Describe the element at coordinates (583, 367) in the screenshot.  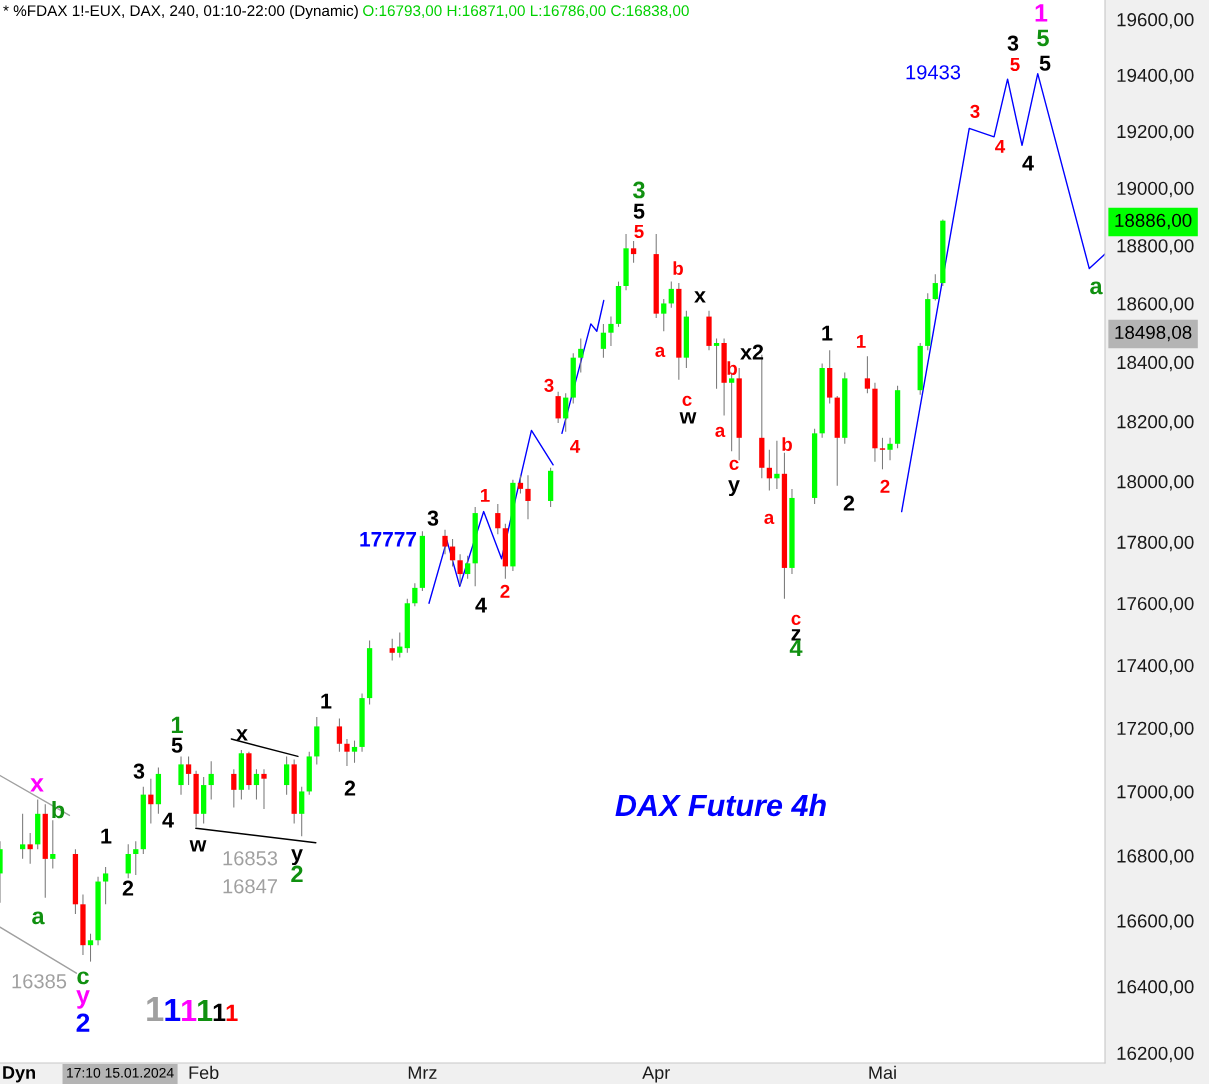
I see `line-series` at that location.